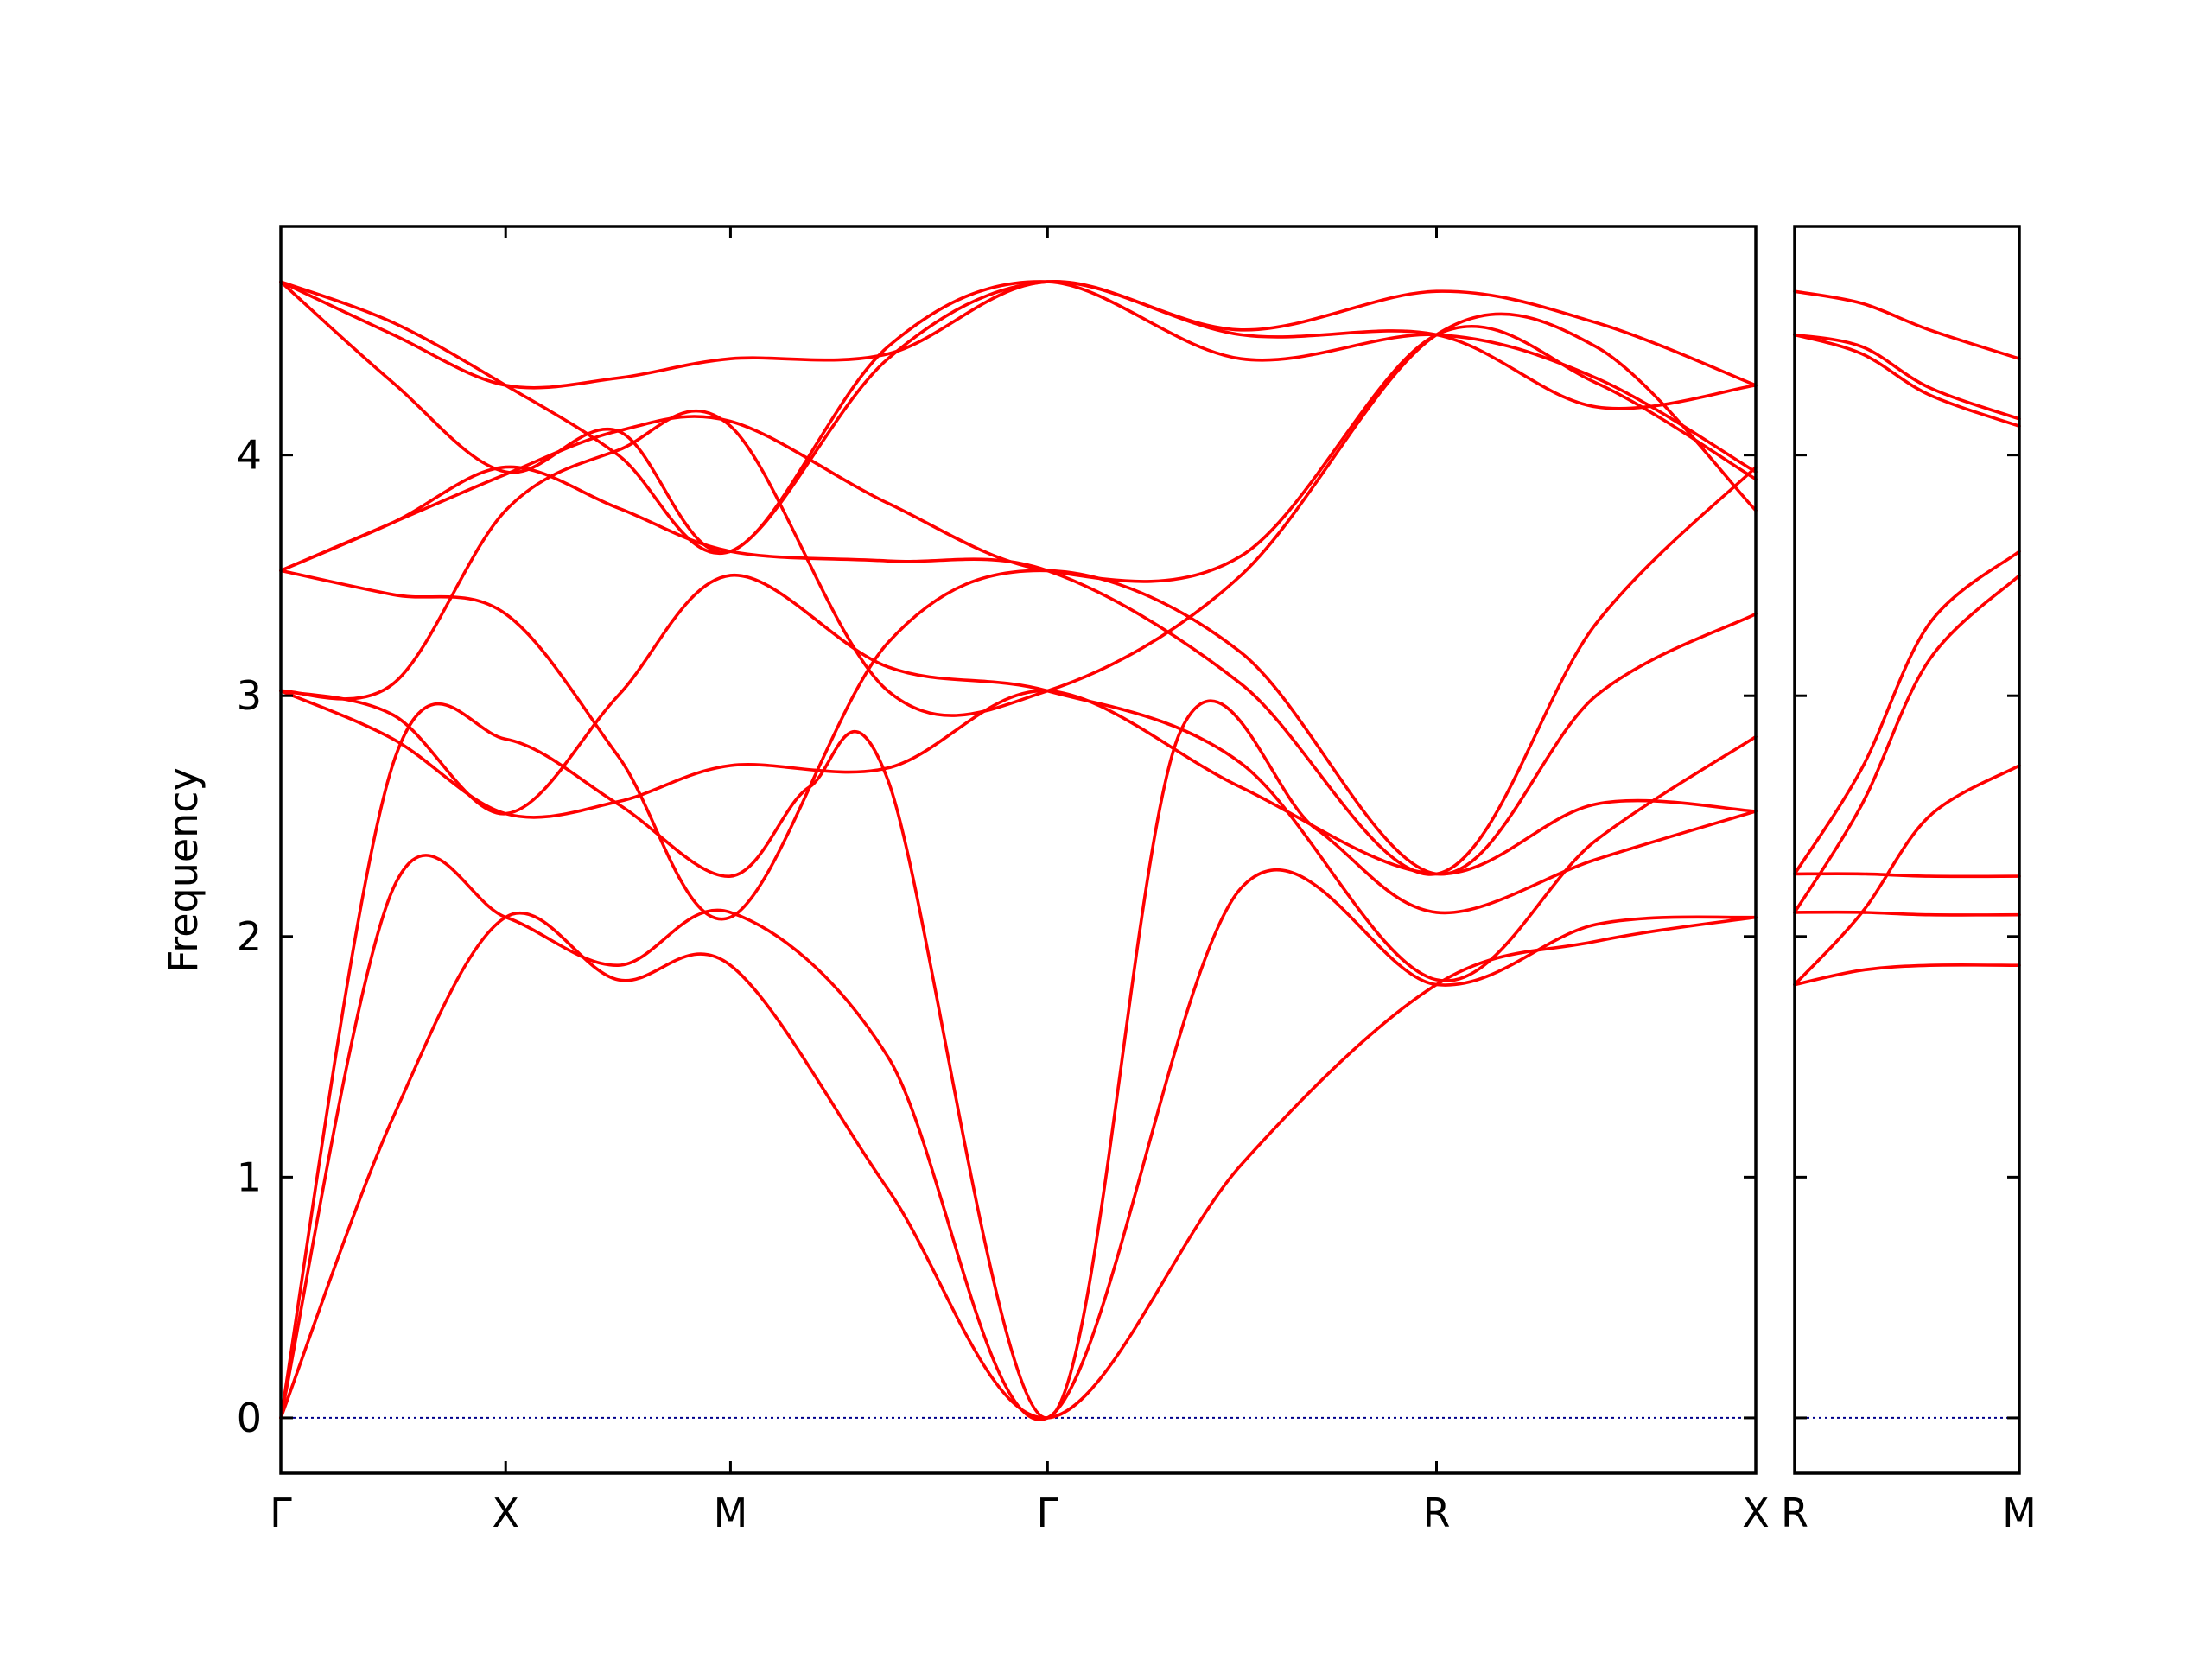 The height and width of the screenshot is (1659, 2212). What do you see at coordinates (249, 1418) in the screenshot?
I see `ytick-label: 0` at bounding box center [249, 1418].